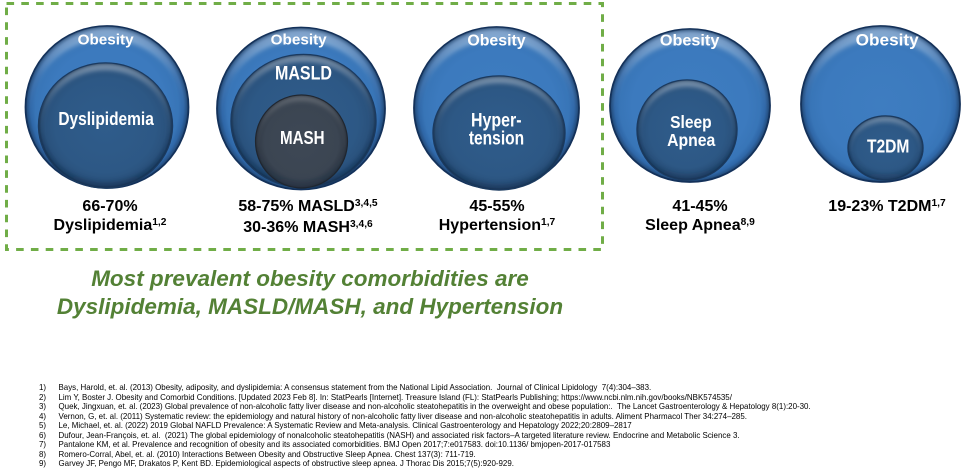  I want to click on svg-text: Sleep, so click(691, 122).